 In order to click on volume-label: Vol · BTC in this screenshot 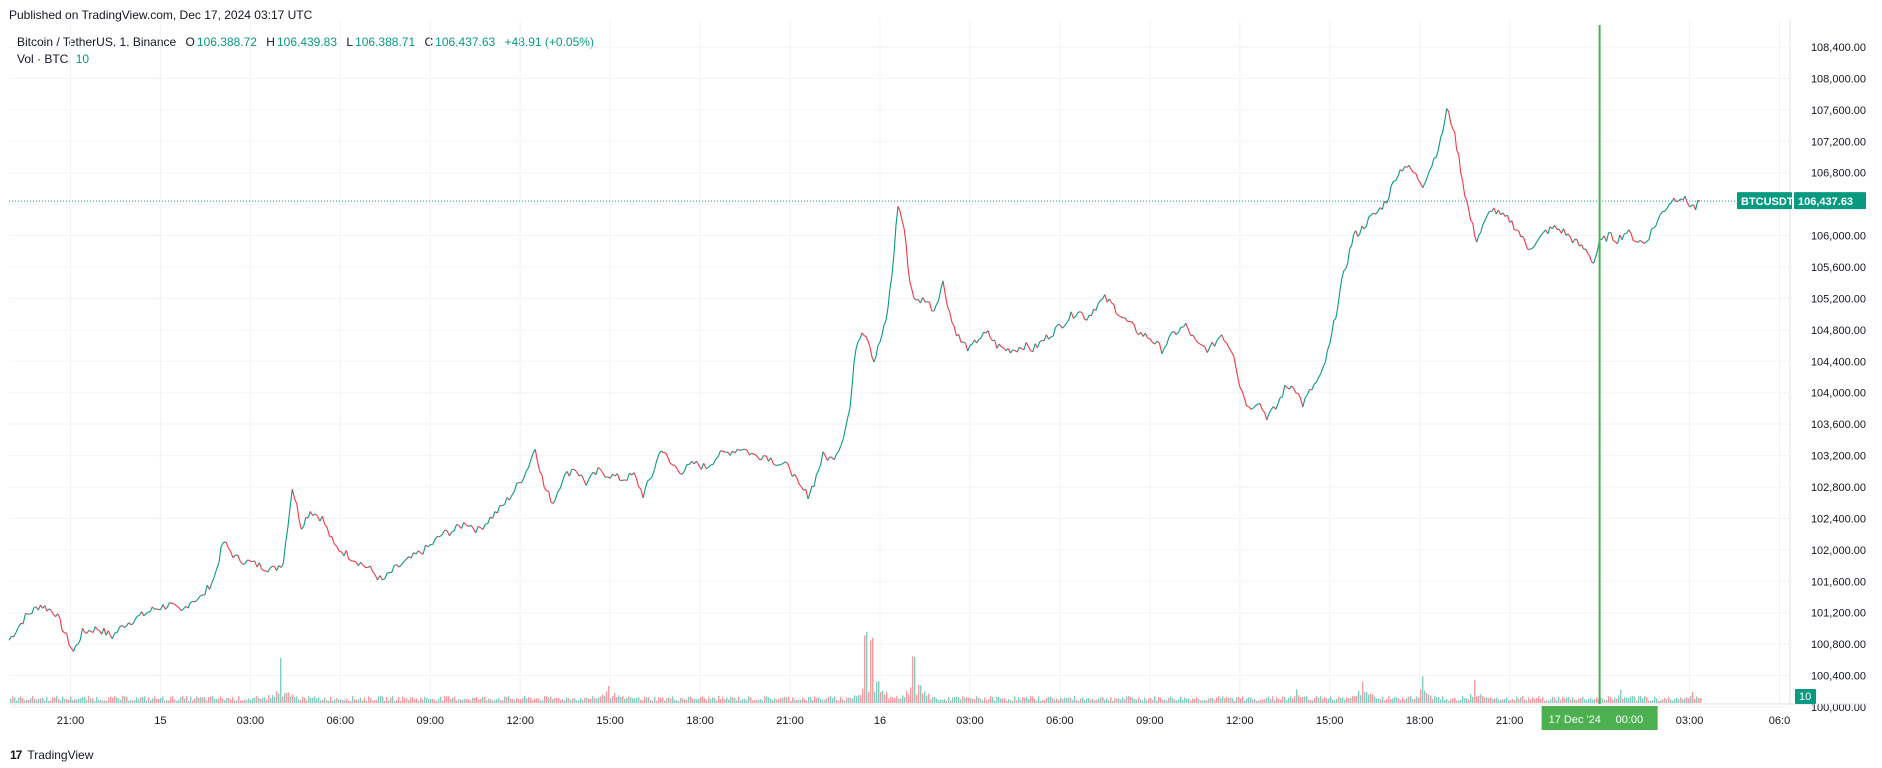, I will do `click(43, 59)`.